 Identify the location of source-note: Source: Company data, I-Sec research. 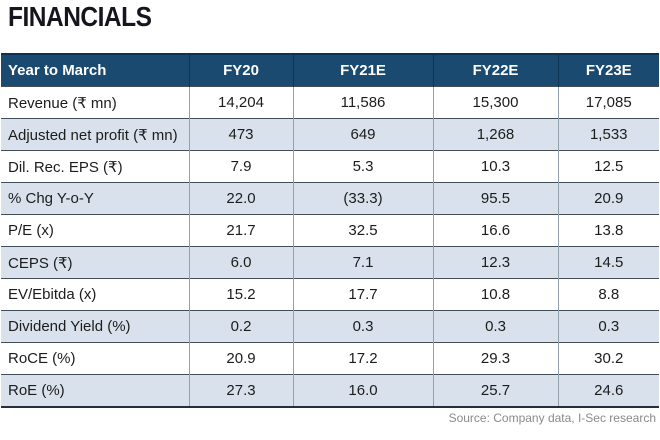
(552, 418).